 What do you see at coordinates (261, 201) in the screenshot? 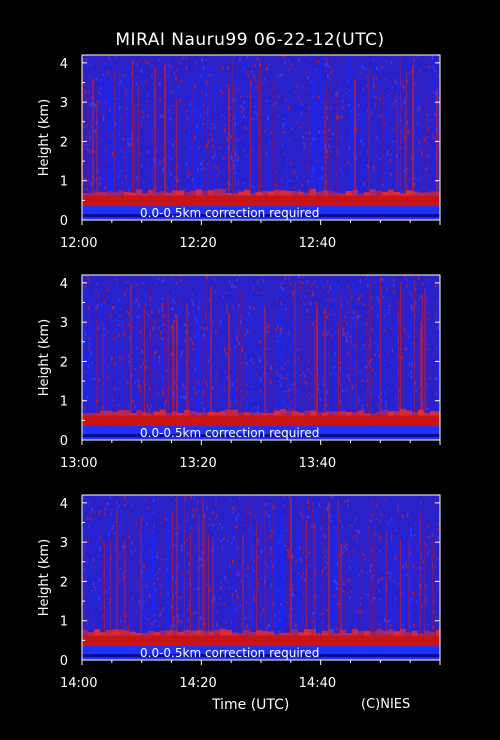
I see `cloud-layer-band` at bounding box center [261, 201].